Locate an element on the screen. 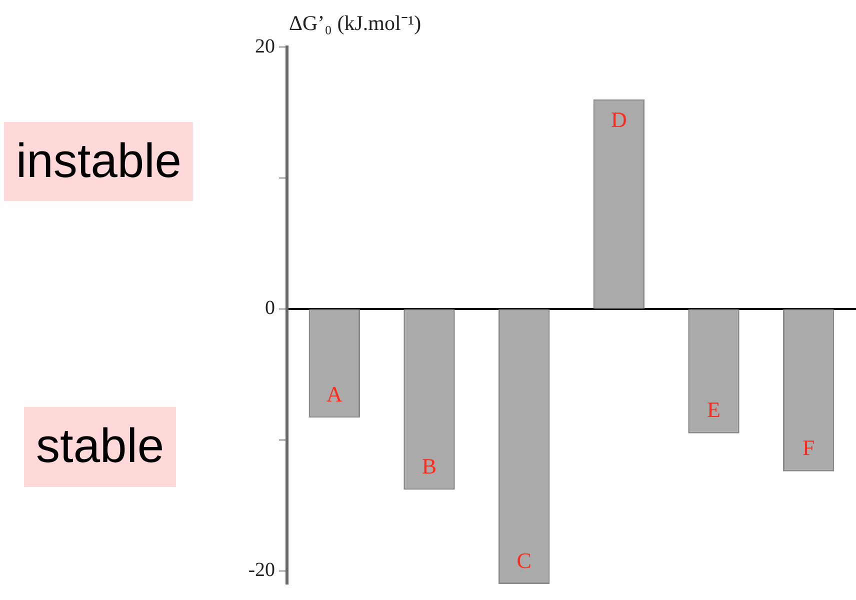  y-tick-label: 0 is located at coordinates (270, 308).